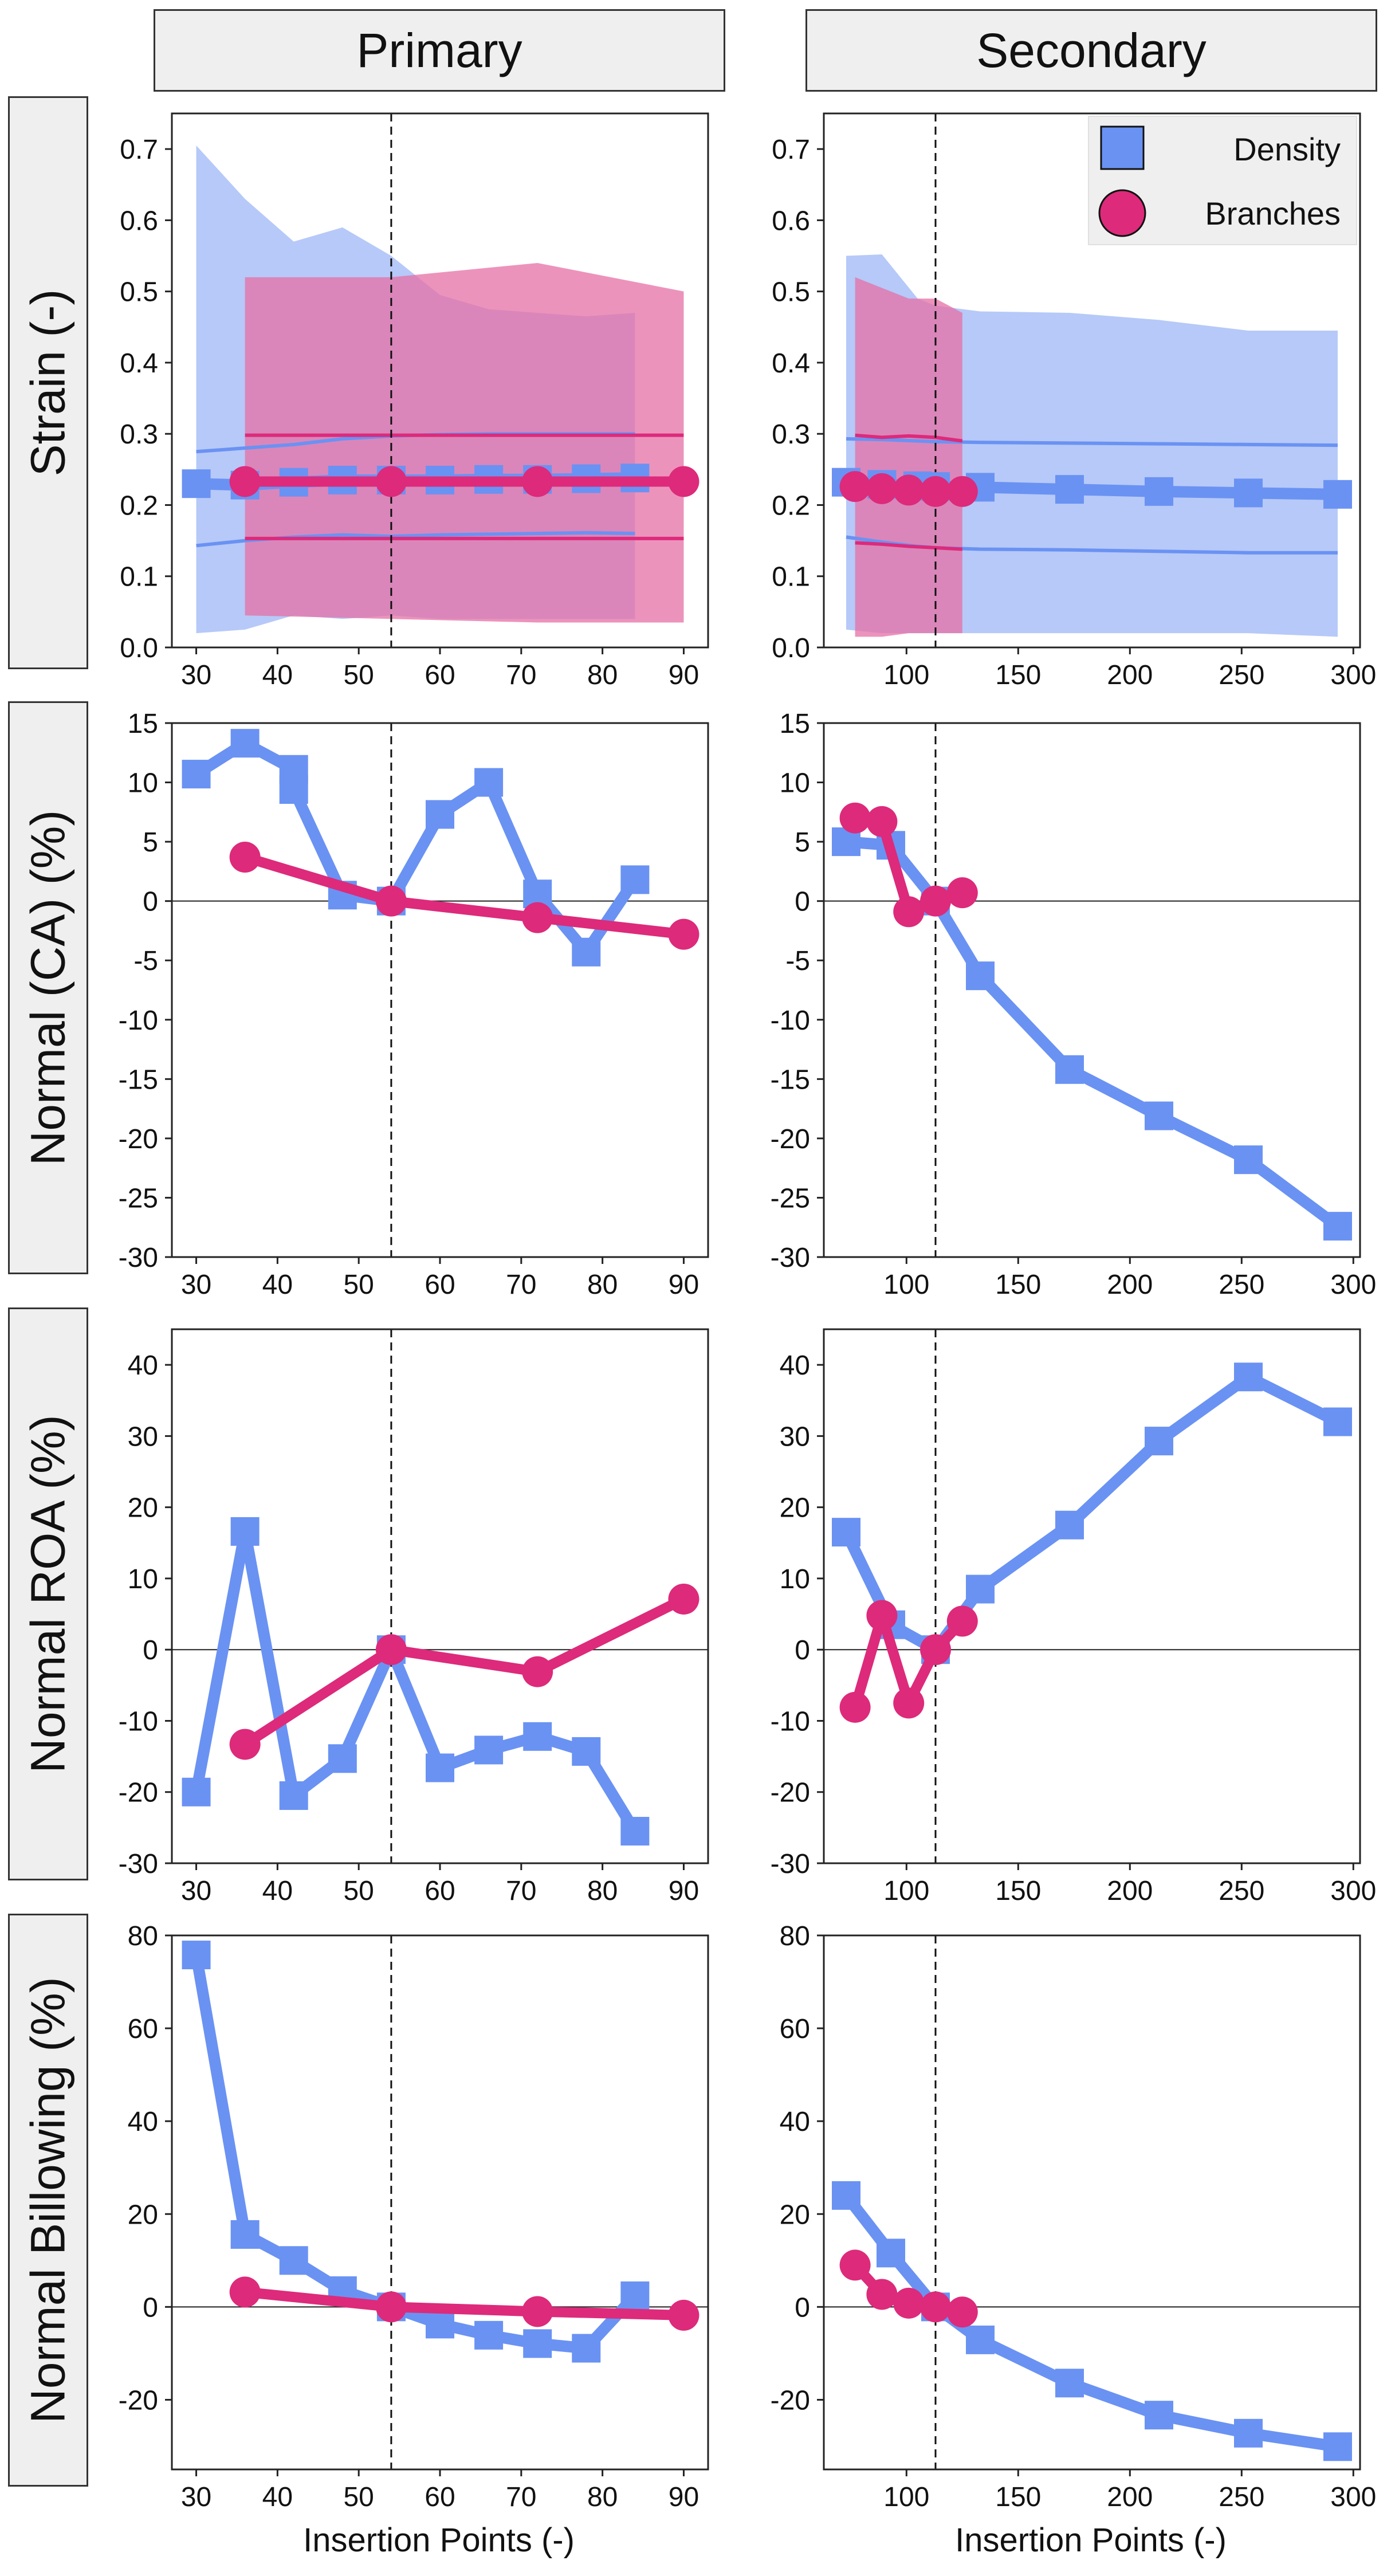 Image resolution: width=1399 pixels, height=2576 pixels. I want to click on x-tick-label: 70, so click(521, 675).